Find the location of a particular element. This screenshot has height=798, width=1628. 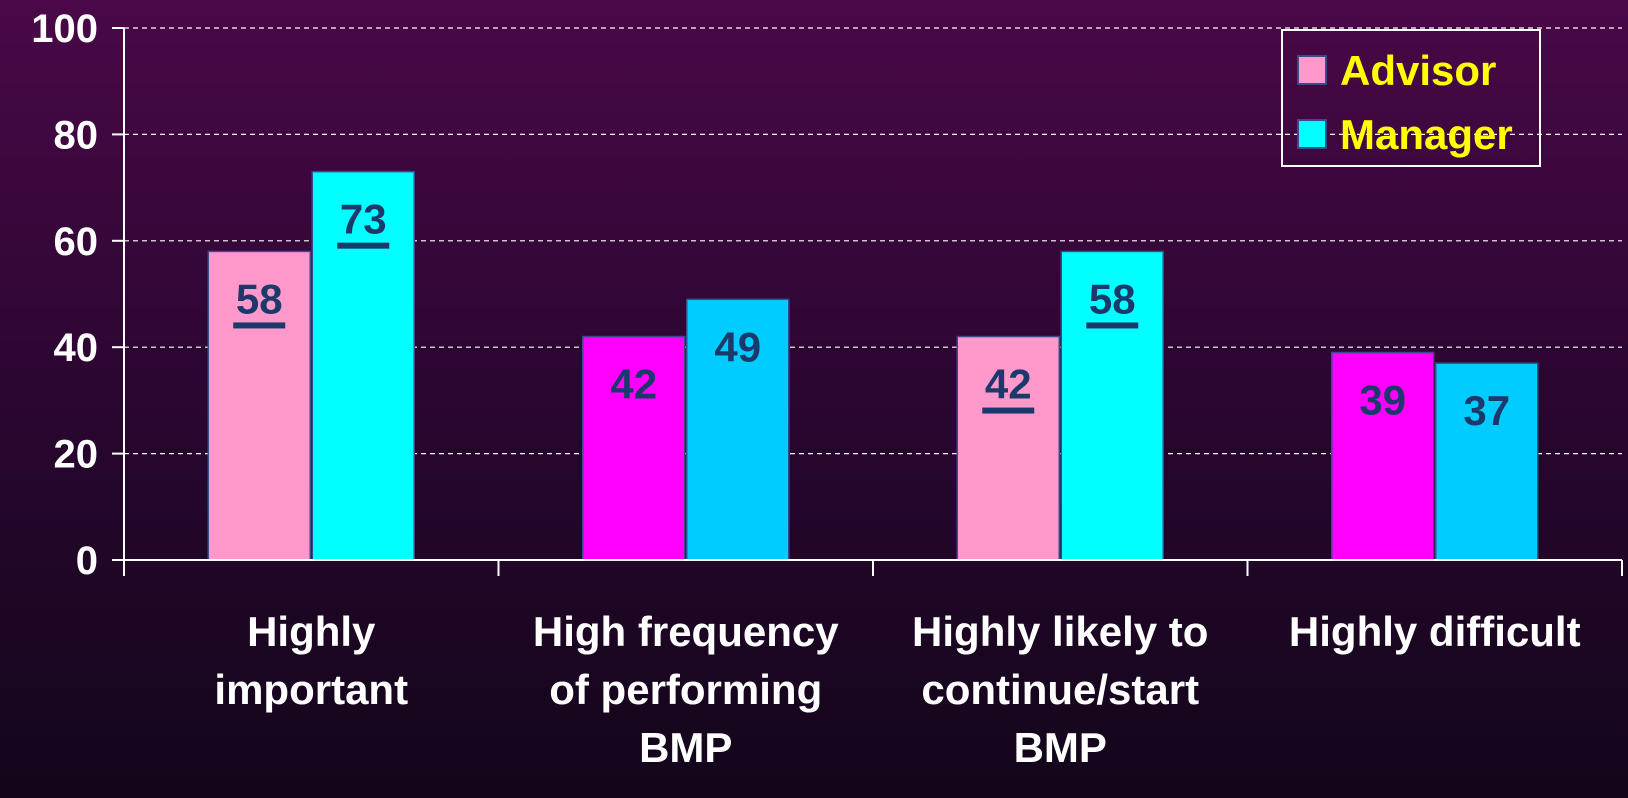

y-tick-label: 100 is located at coordinates (64, 29).